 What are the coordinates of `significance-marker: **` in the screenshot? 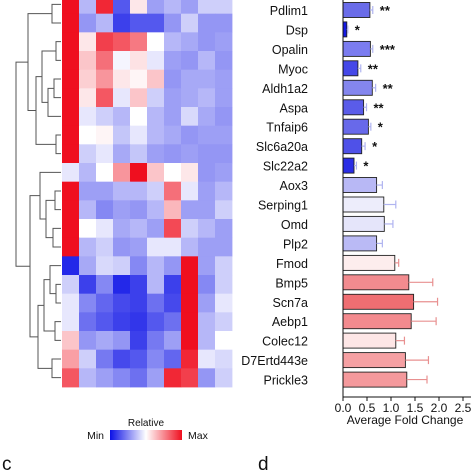 It's located at (388, 88).